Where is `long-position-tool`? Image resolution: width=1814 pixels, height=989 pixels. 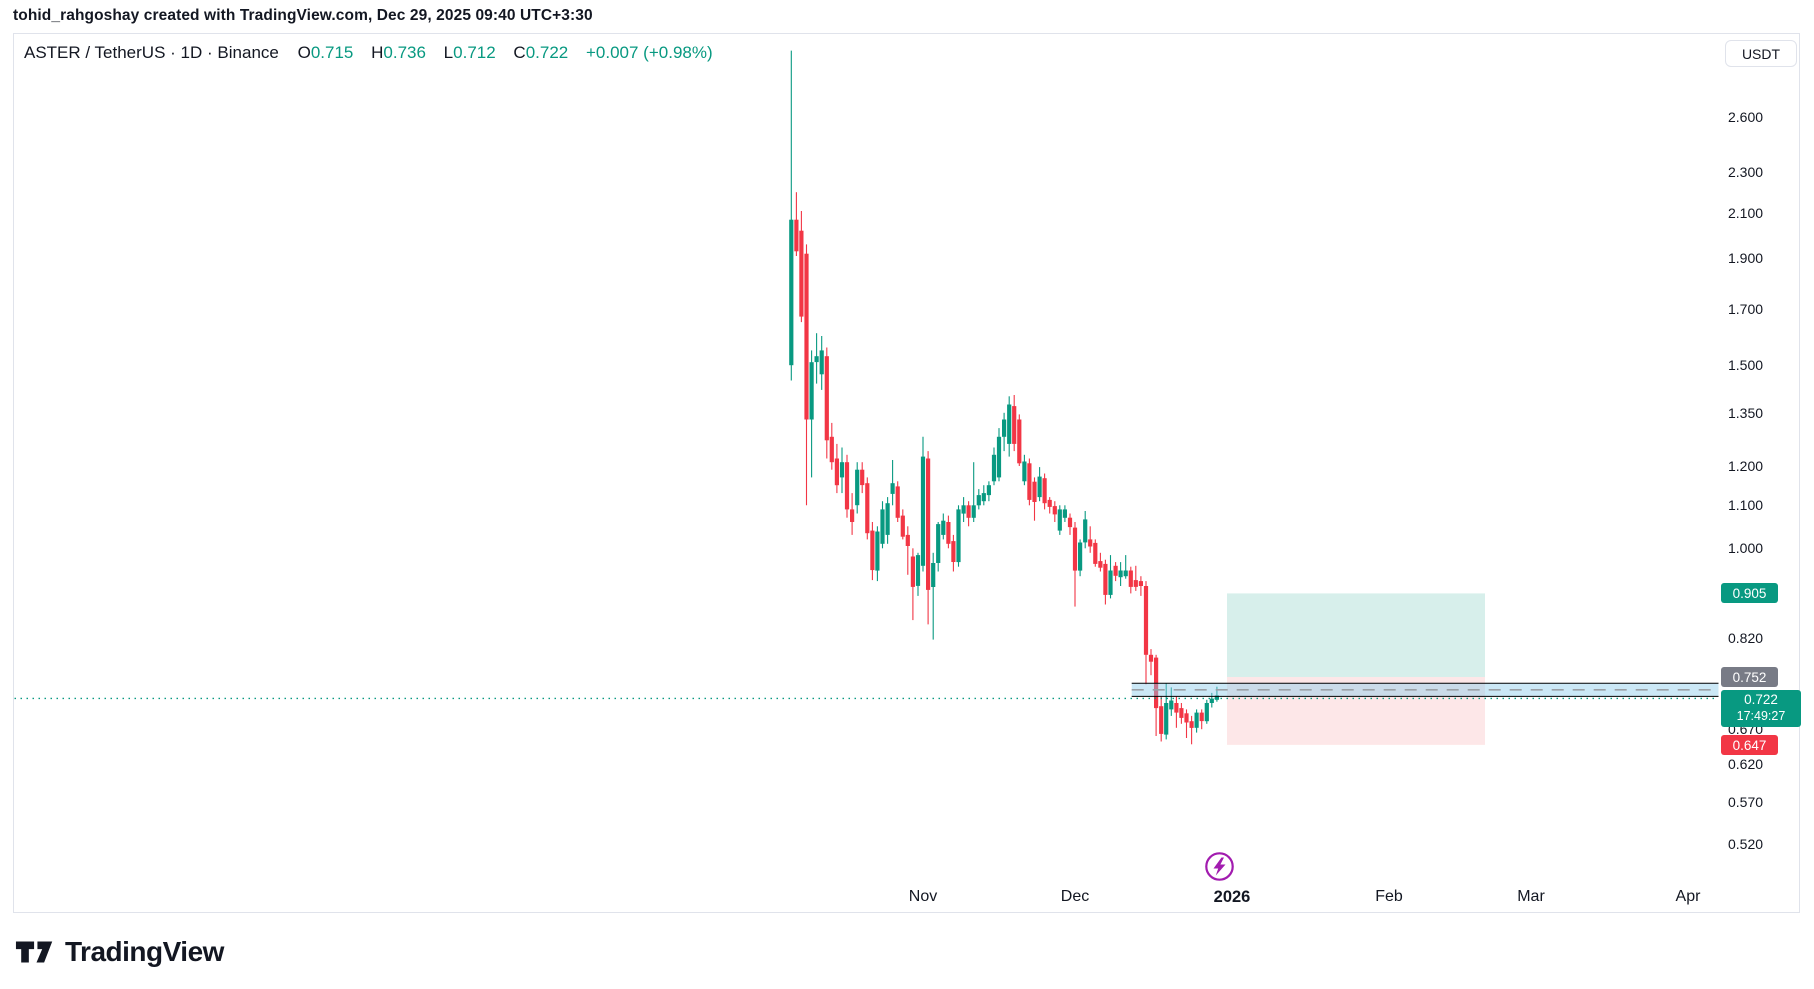 long-position-tool is located at coordinates (1356, 669).